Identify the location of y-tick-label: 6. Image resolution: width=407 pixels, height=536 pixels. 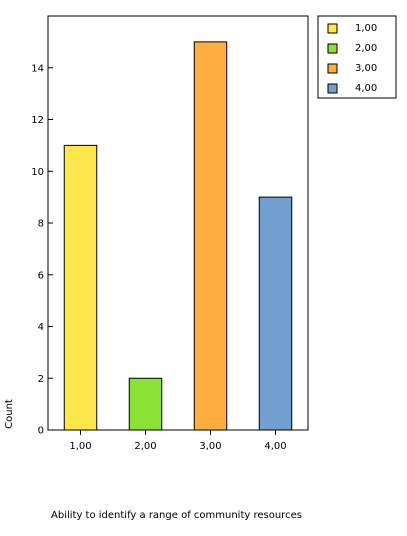
(41, 275).